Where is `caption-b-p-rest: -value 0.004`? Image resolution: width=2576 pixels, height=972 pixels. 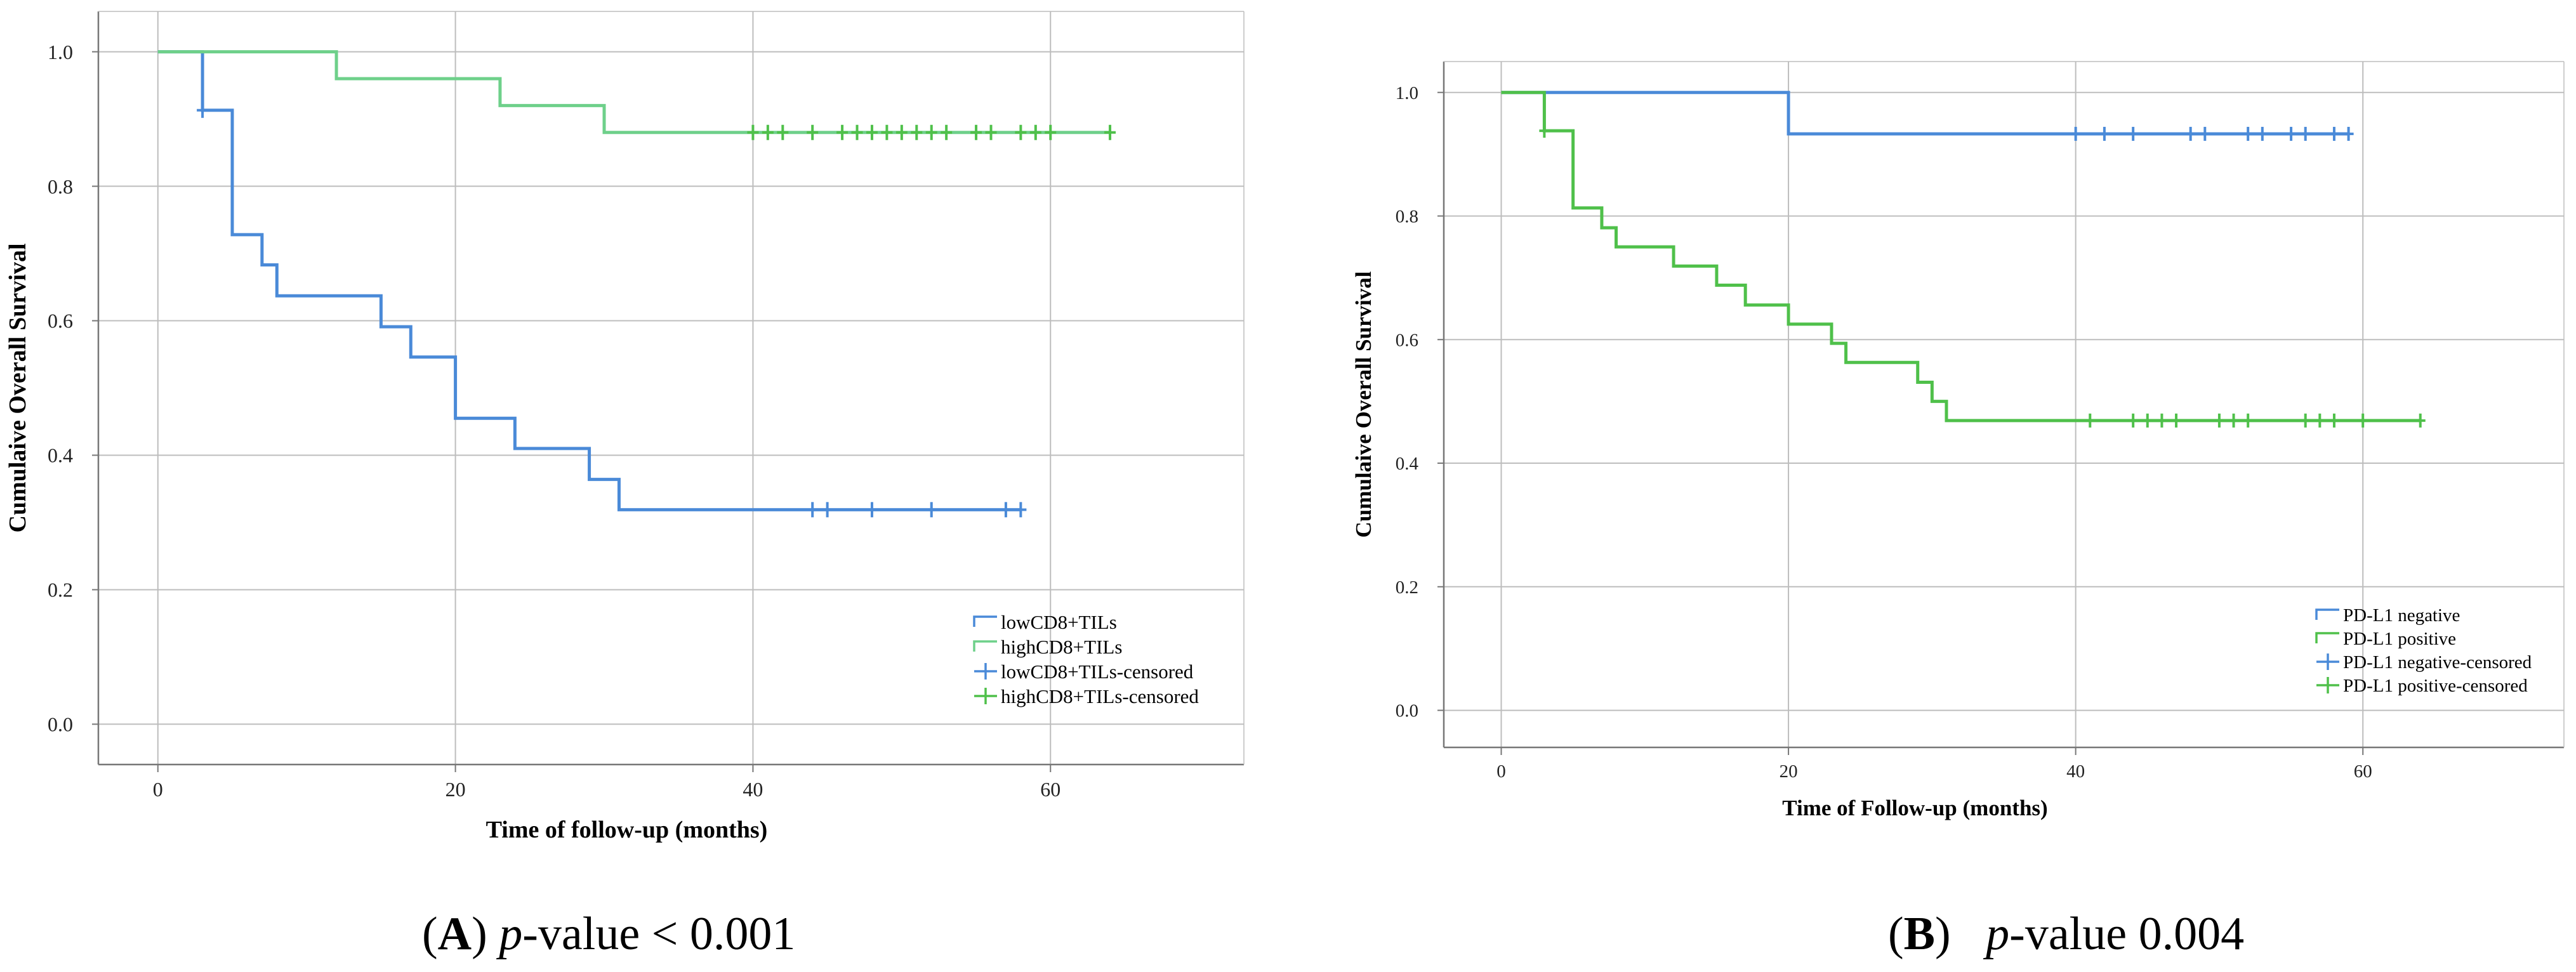 caption-b-p-rest: -value 0.004 is located at coordinates (2127, 934).